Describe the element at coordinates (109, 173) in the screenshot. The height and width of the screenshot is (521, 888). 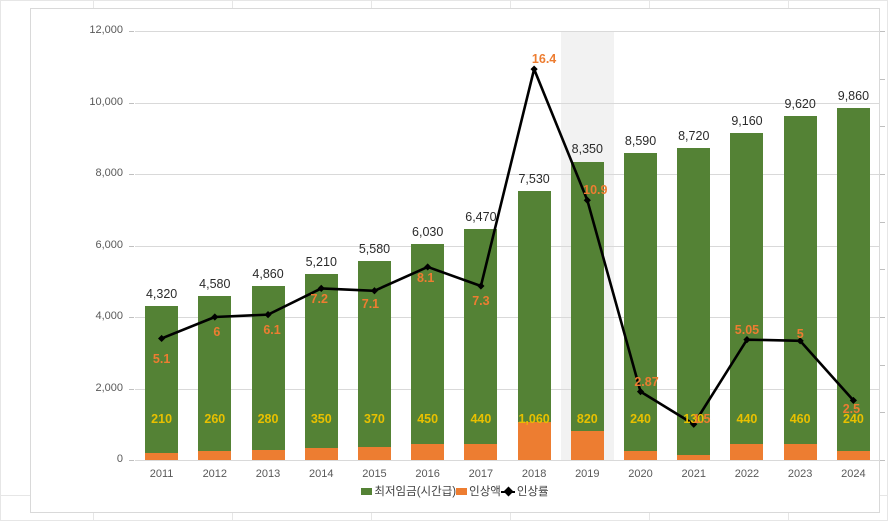
I see `y-axis-left-tick-label: 8,000` at that location.